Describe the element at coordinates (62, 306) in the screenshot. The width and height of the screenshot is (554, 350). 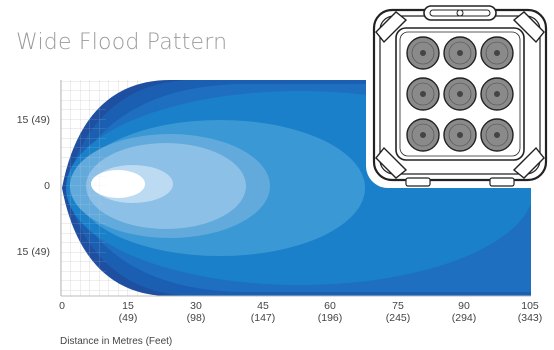
I see `x-tick-label: 0` at that location.